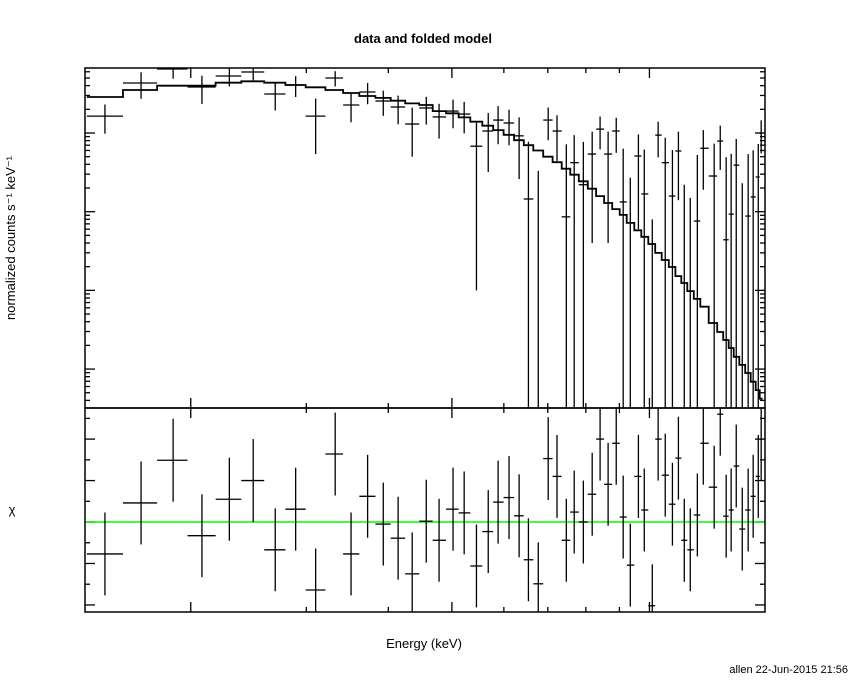  Describe the element at coordinates (788, 670) in the screenshot. I see `footer-timestamp: allen 22-Jun-2015 21:56` at that location.